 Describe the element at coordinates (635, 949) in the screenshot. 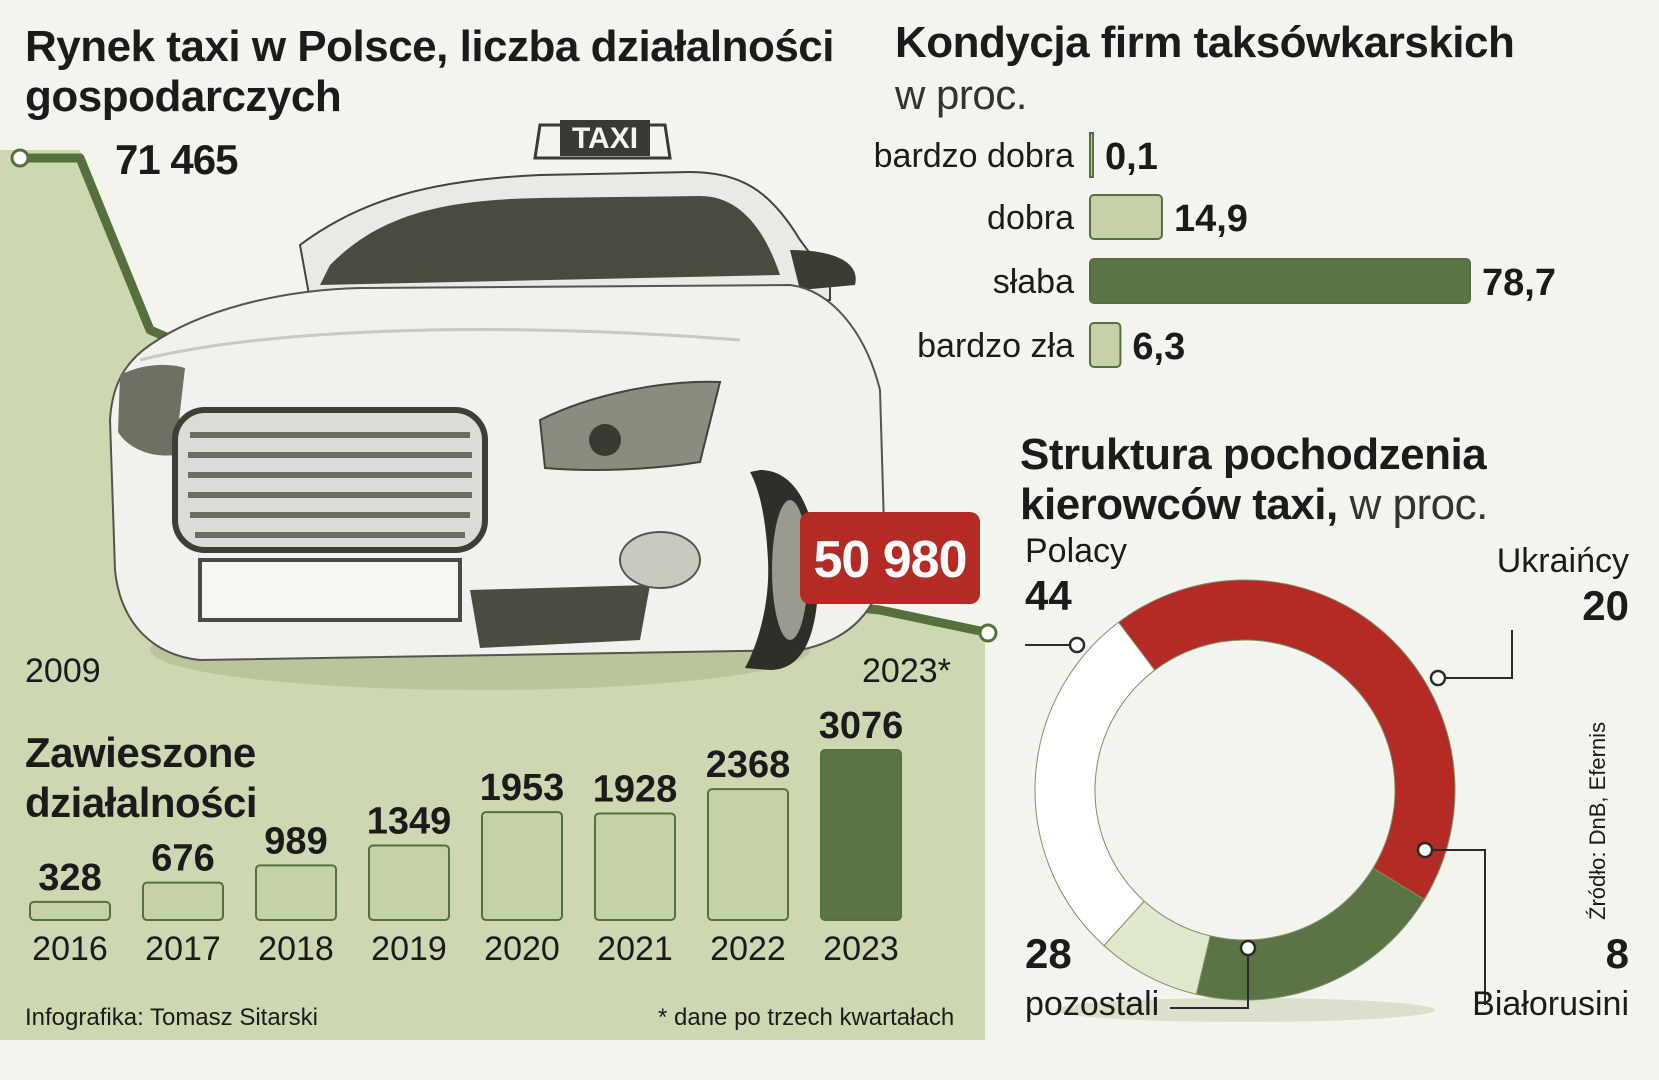

I see `suspended-year-label: 2021` at that location.